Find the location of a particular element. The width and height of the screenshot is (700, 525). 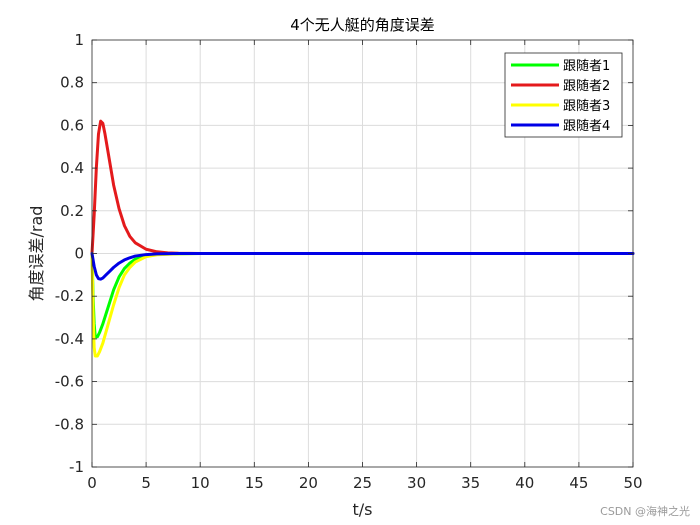

x-tick-label: 40 is located at coordinates (524, 483).